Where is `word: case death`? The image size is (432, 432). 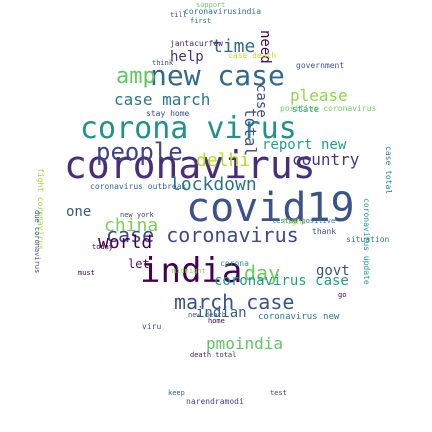 word: case death is located at coordinates (252, 55).